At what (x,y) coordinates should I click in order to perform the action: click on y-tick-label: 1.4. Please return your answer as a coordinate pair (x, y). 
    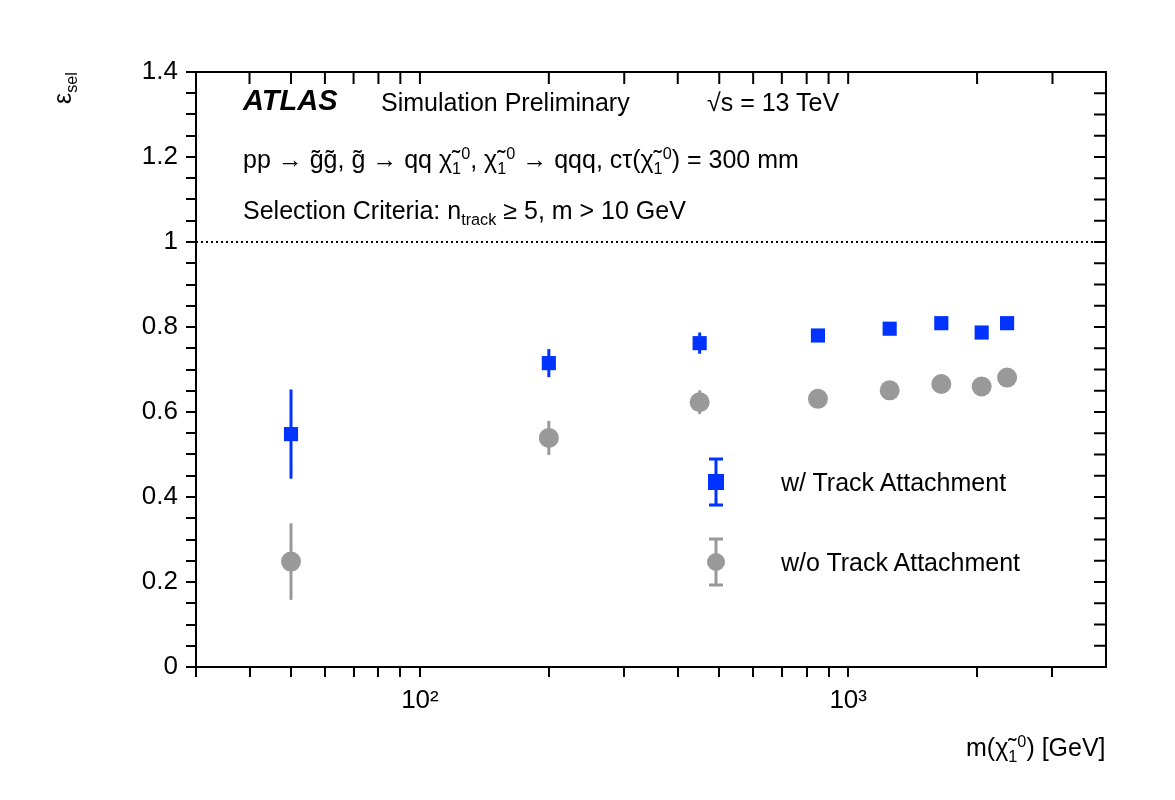
    Looking at the image, I should click on (159, 70).